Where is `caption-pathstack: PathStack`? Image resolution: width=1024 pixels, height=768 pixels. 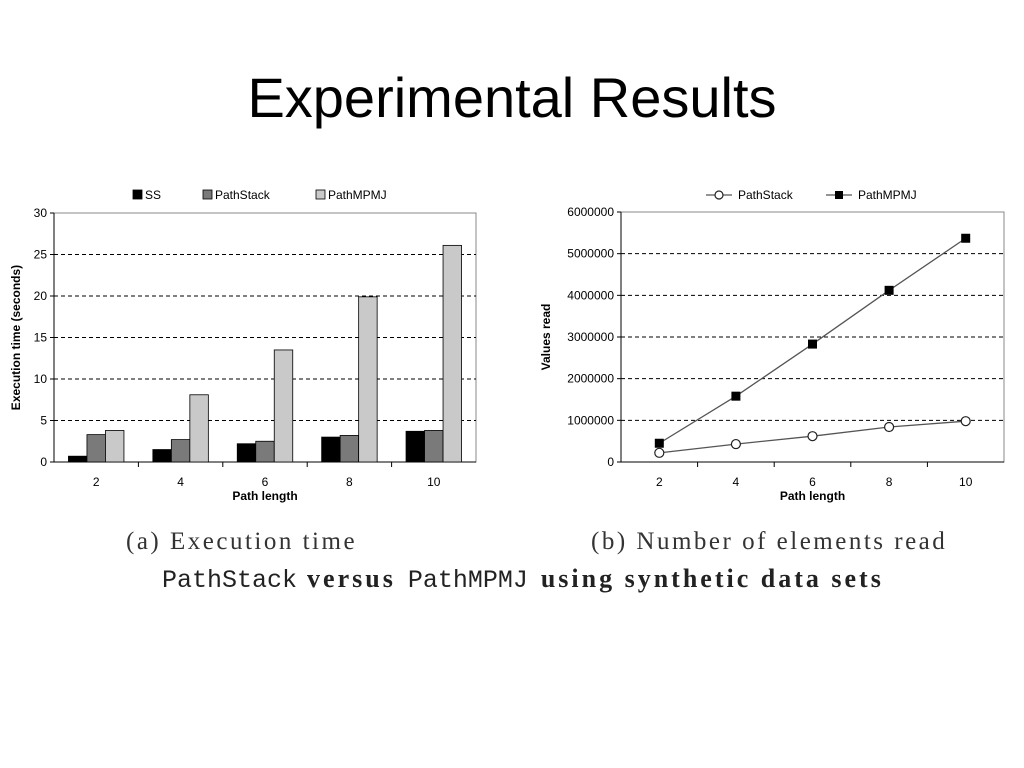
caption-pathstack: PathStack is located at coordinates (230, 580).